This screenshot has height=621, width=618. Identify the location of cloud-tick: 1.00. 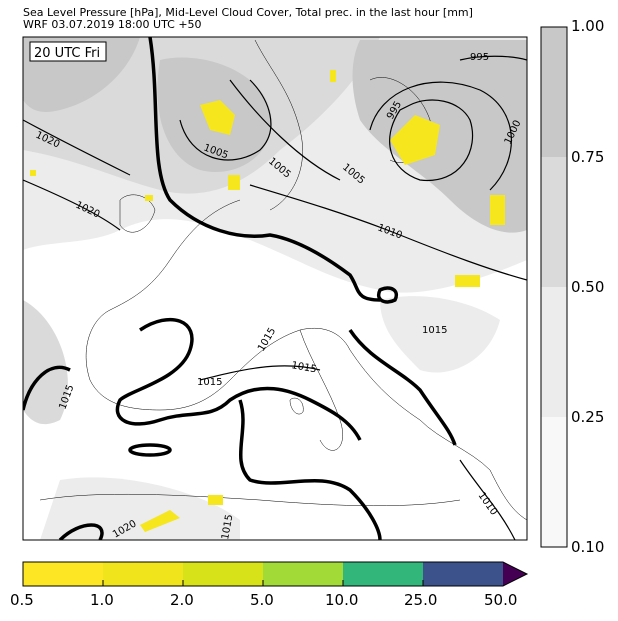
(588, 26).